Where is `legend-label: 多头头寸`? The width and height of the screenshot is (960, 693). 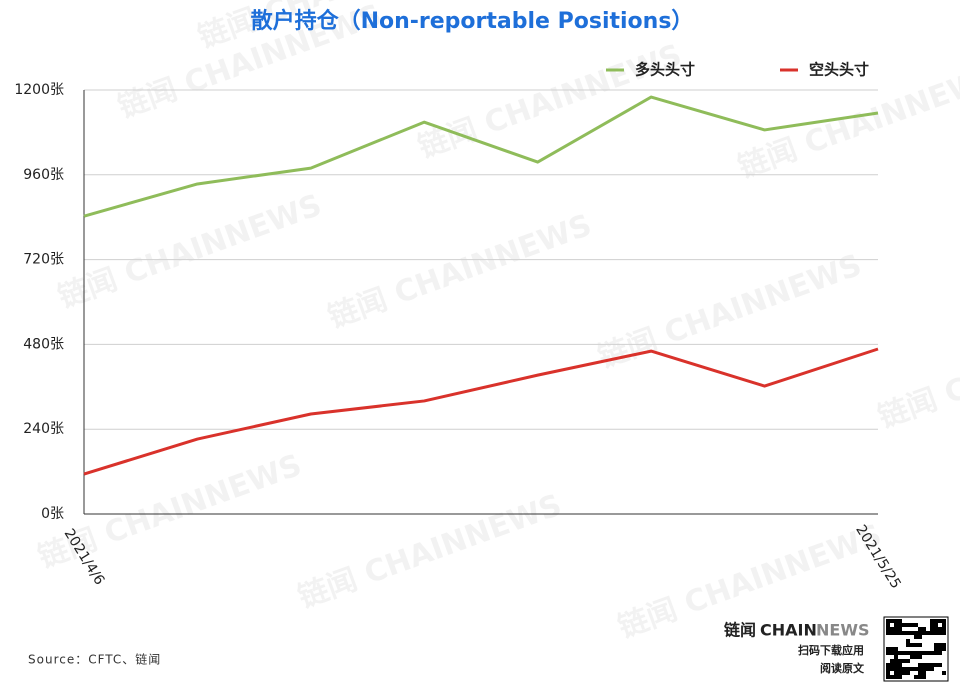
legend-label: 多头头寸 is located at coordinates (665, 70).